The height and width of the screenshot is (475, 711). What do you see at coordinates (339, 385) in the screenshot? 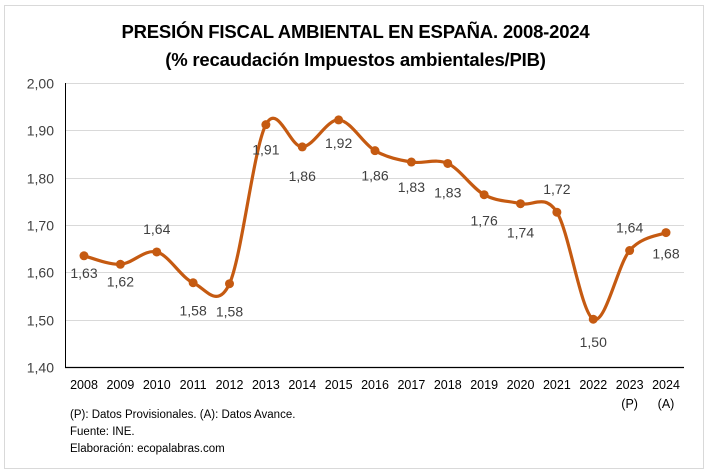
I see `x-tick-label: 2015` at bounding box center [339, 385].